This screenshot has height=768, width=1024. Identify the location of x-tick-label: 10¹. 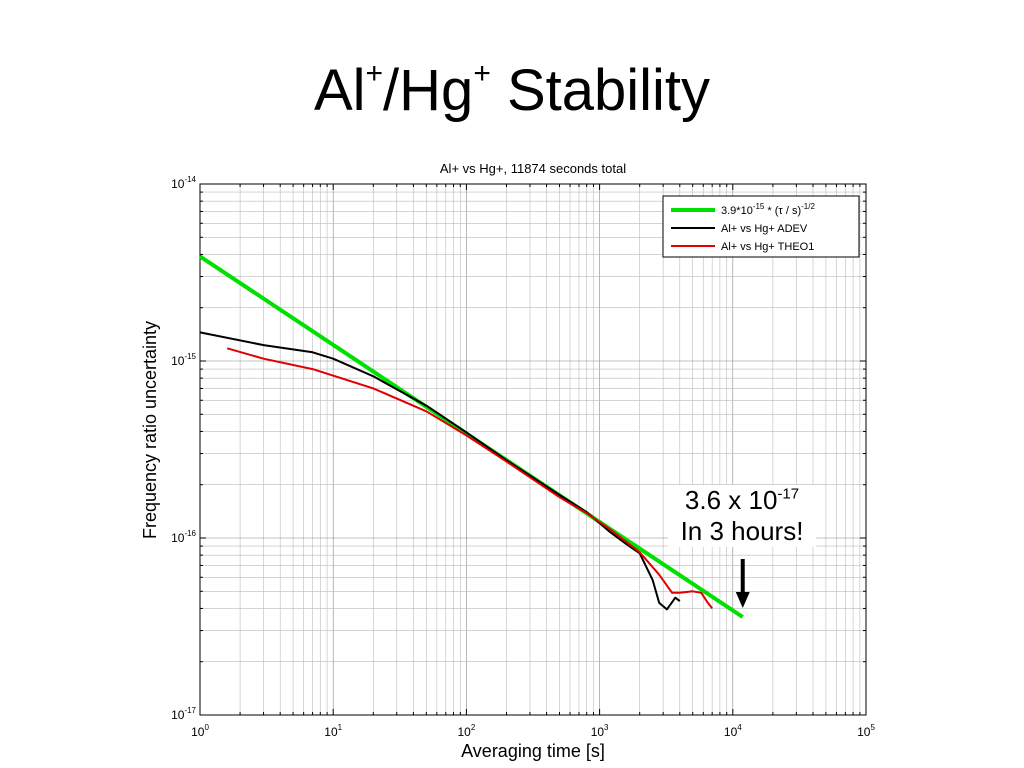
(333, 731).